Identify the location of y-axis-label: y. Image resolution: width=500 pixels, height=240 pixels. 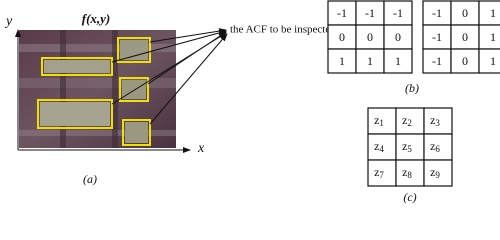
(8, 21).